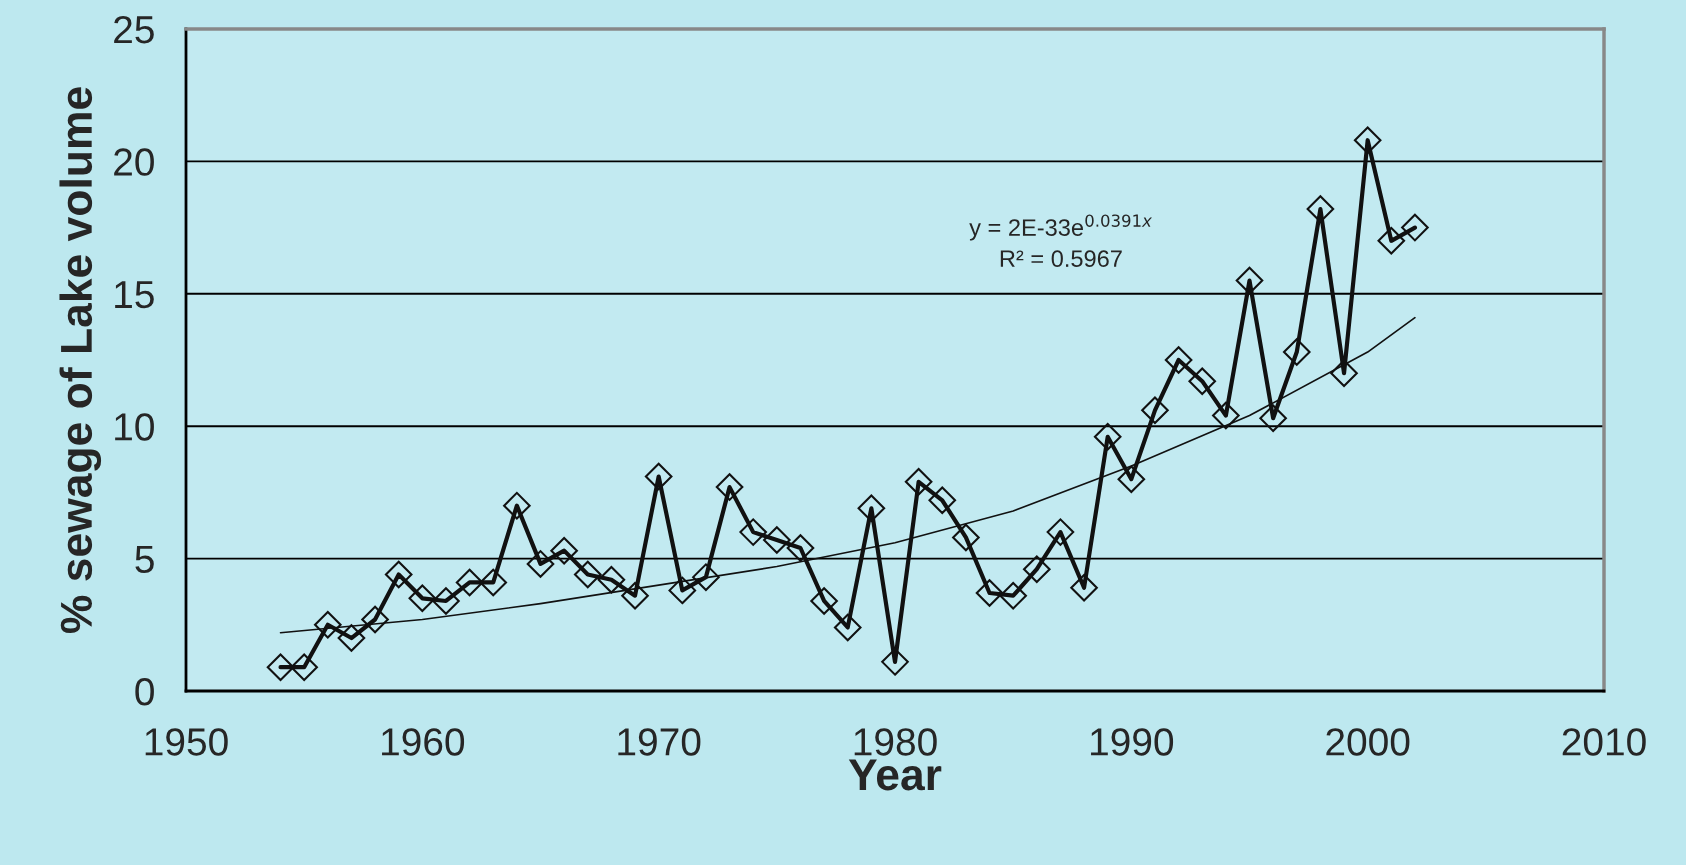 Image resolution: width=1686 pixels, height=865 pixels. Describe the element at coordinates (144, 691) in the screenshot. I see `y-tick-label: 0` at that location.